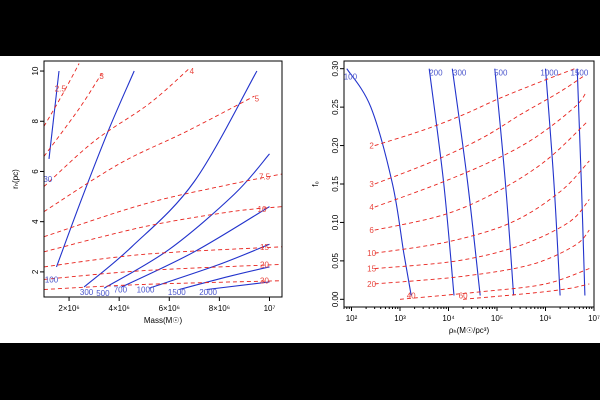  What do you see at coordinates (264, 264) in the screenshot?
I see `left-contour-label-15: 20` at bounding box center [264, 264].